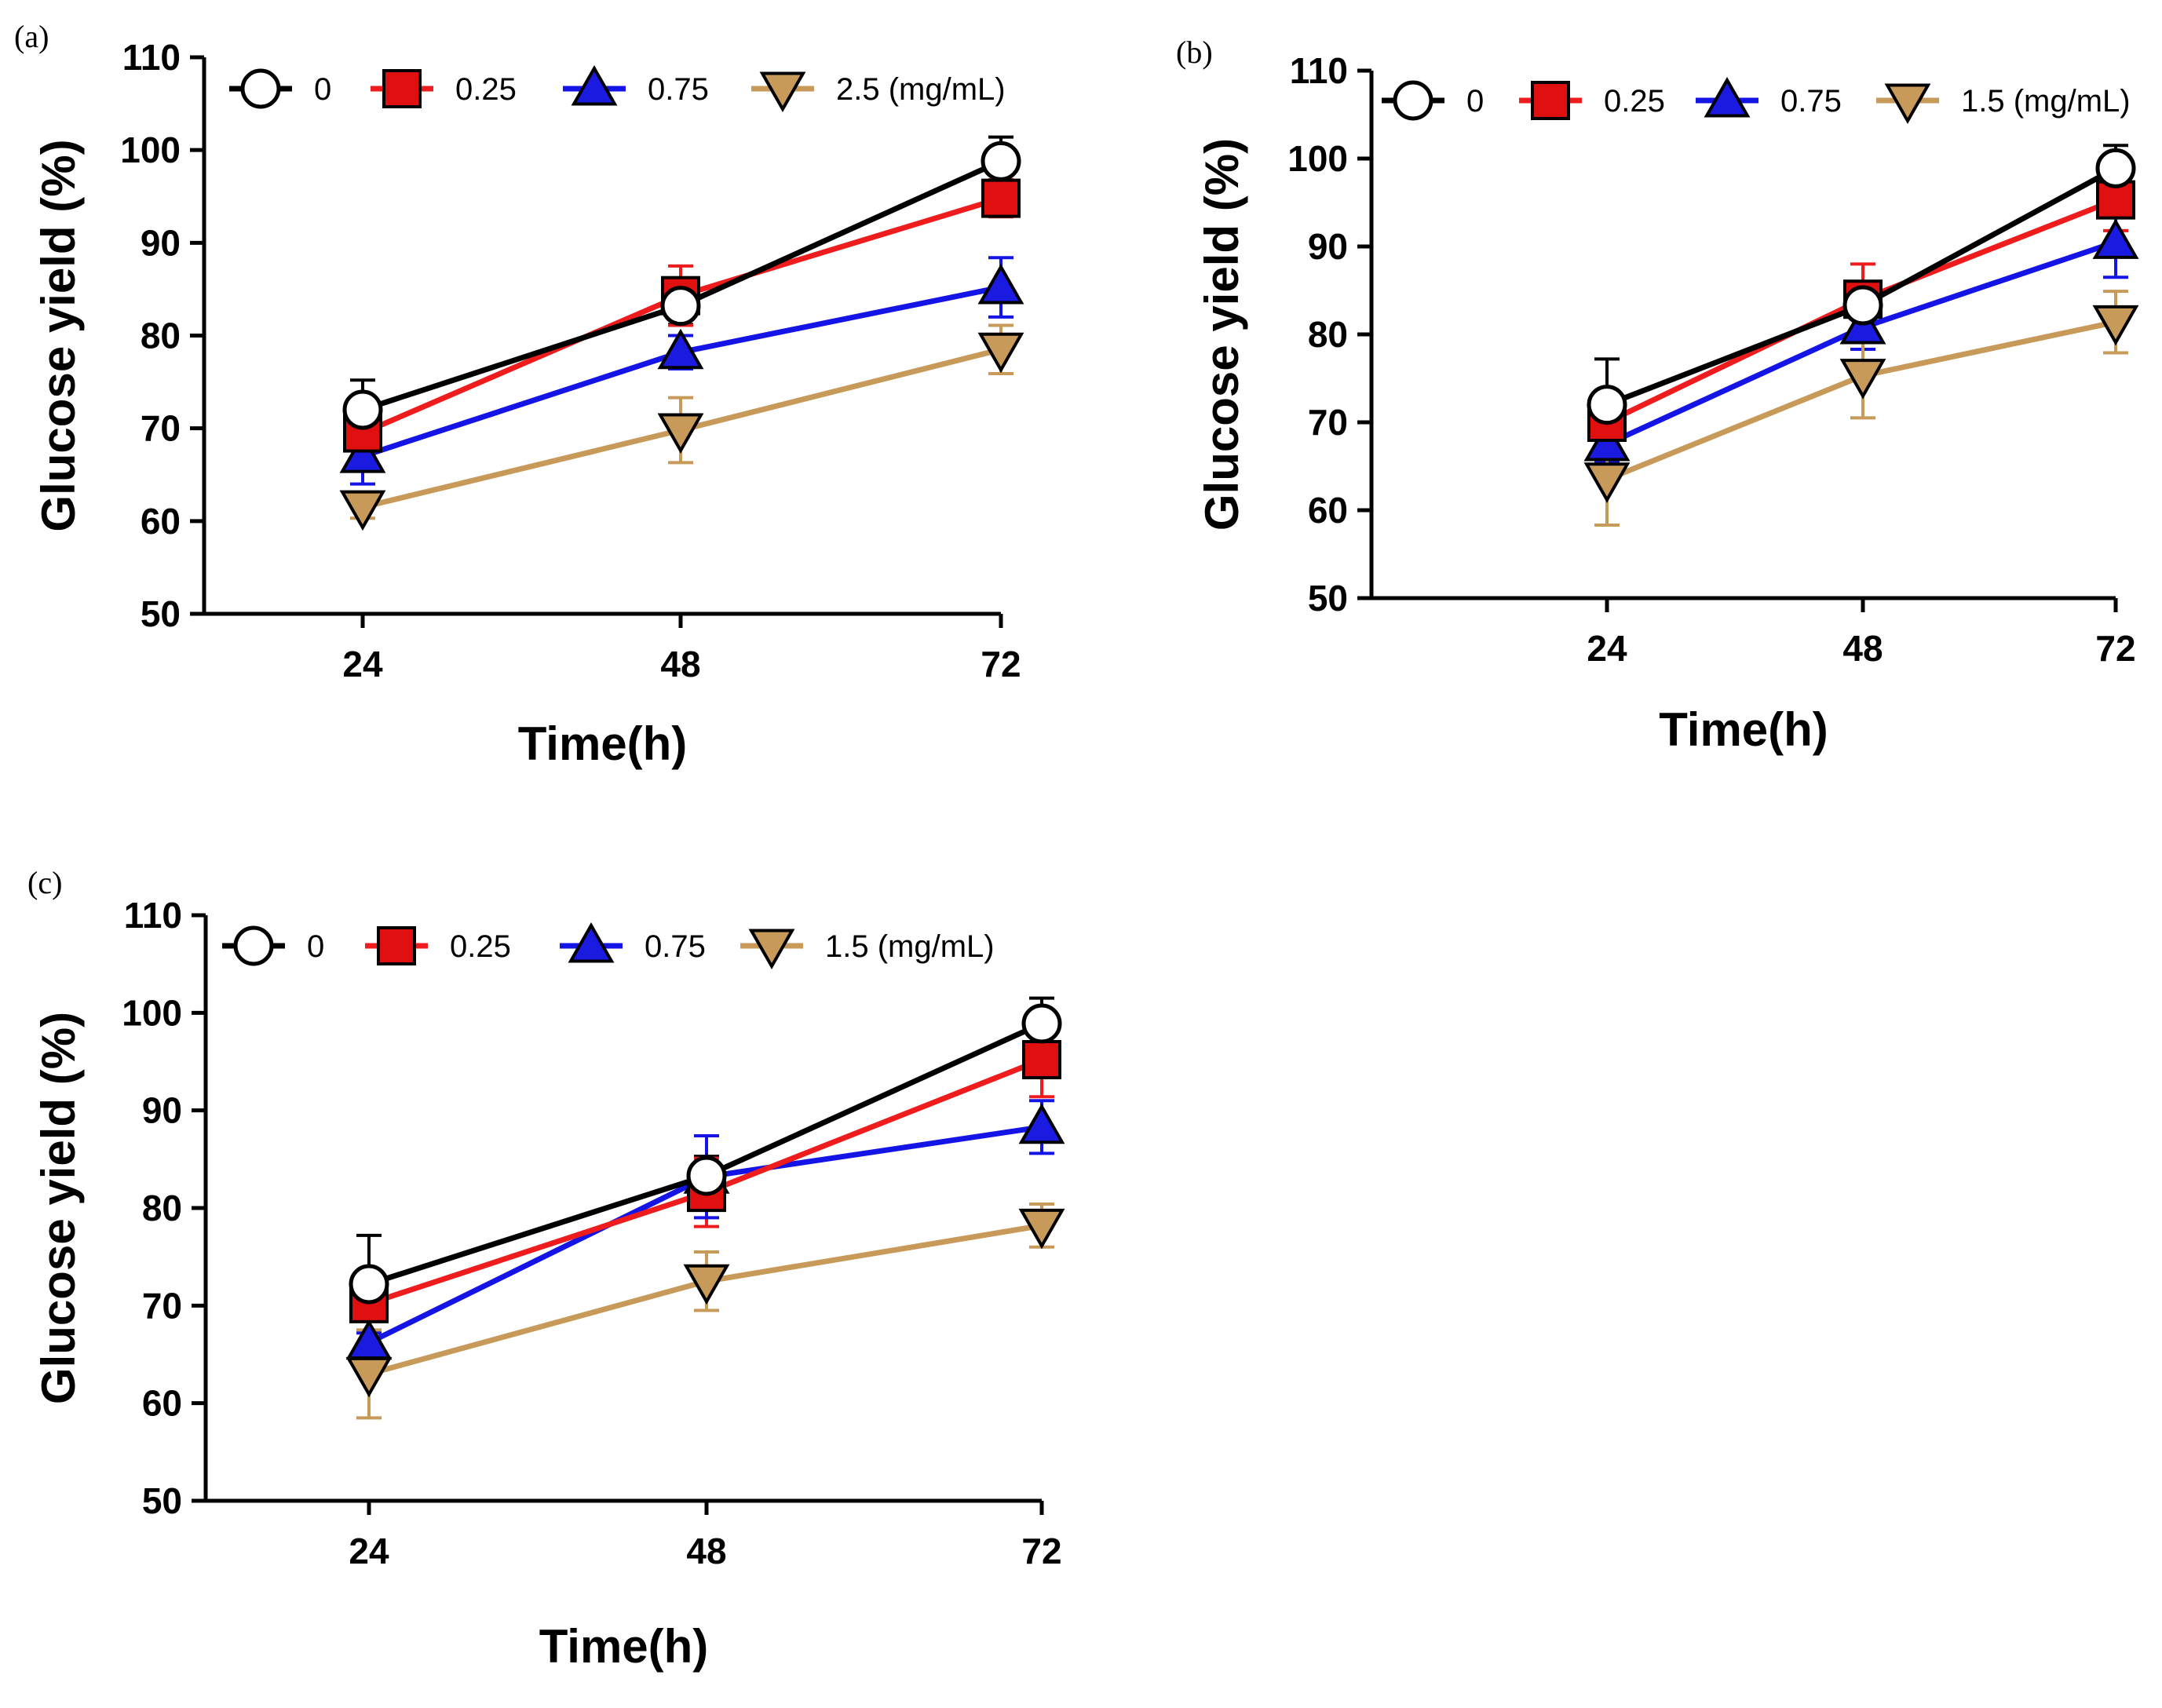 This screenshot has width=2162, height=1708. What do you see at coordinates (31, 37) in the screenshot?
I see `panel-label-a: (a)` at bounding box center [31, 37].